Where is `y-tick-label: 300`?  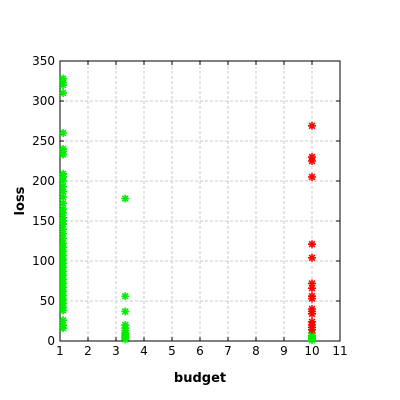
y-tick-label: 300 is located at coordinates (43, 101).